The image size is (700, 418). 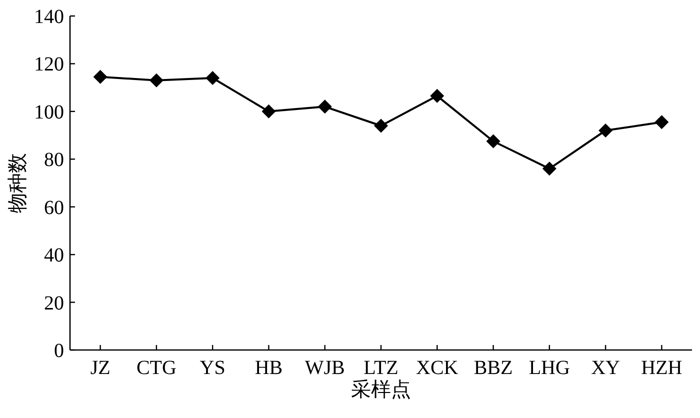 I want to click on x-tick-label: JZ, so click(x=100, y=368).